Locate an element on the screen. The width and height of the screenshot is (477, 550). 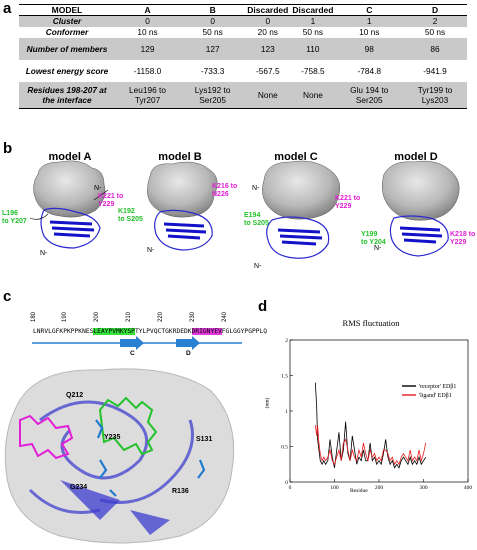
model-c-title: model C is located at coordinates (296, 157).